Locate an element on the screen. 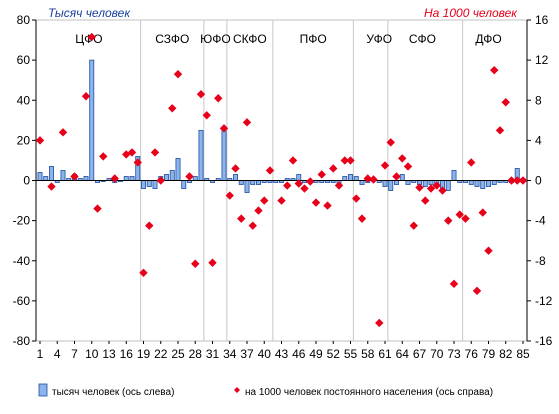 The width and height of the screenshot is (559, 414). right-tick-label: 12 is located at coordinates (542, 60).